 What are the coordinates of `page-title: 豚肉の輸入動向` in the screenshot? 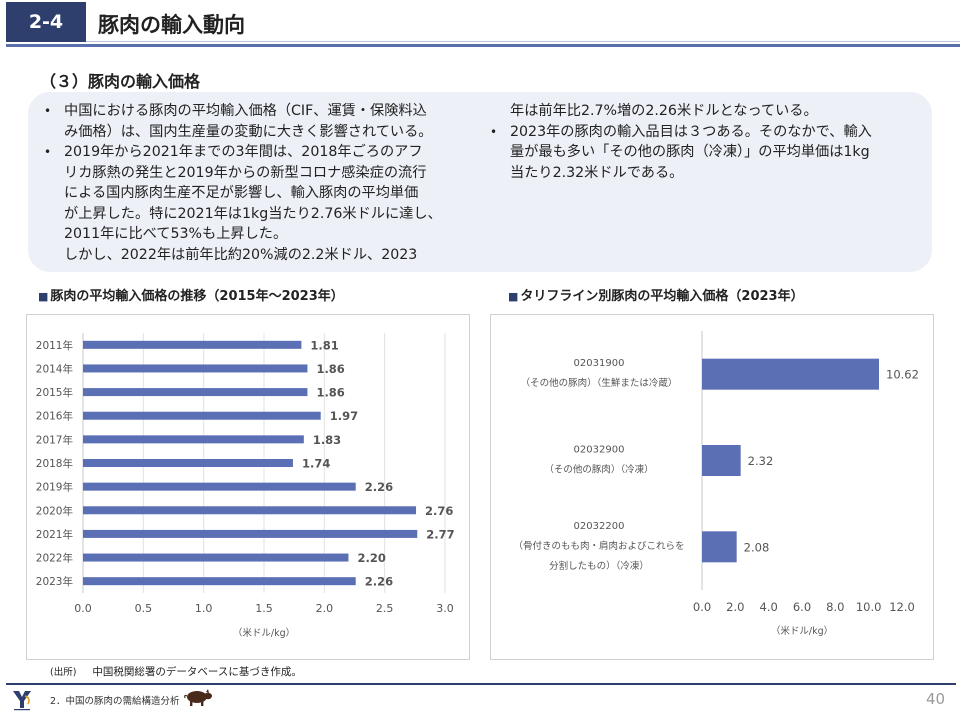 It's located at (171, 25).